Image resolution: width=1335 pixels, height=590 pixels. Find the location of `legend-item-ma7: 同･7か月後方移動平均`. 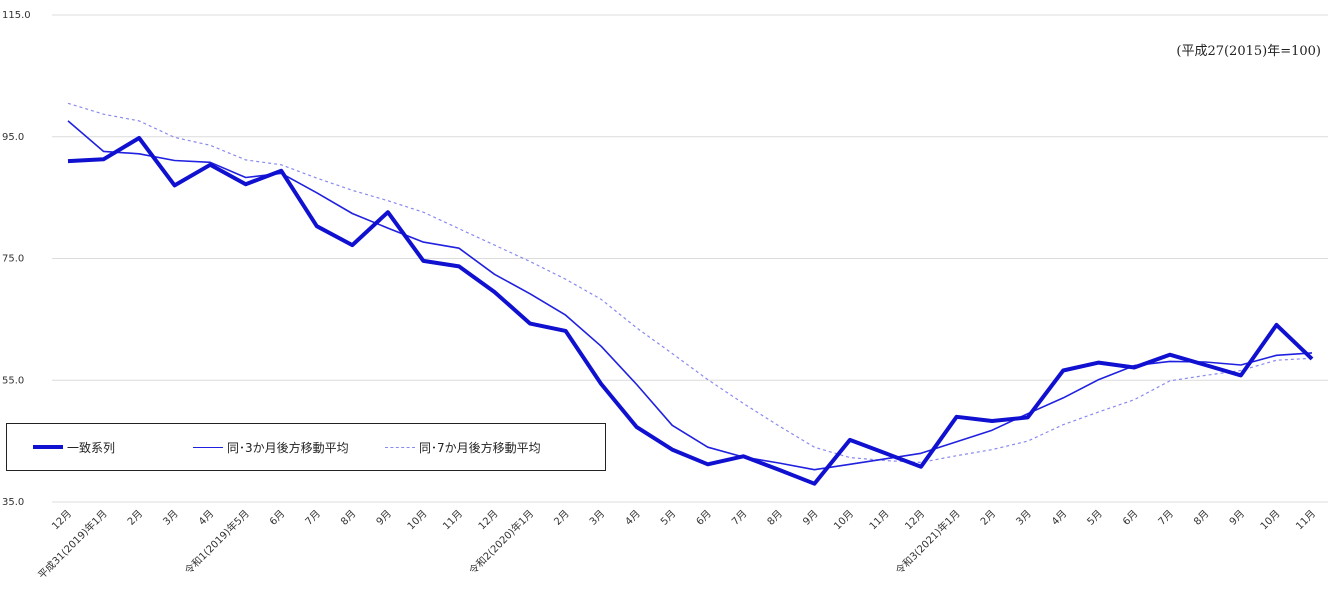

legend-item-ma7: 同･7か月後方移動平均 is located at coordinates (463, 447).